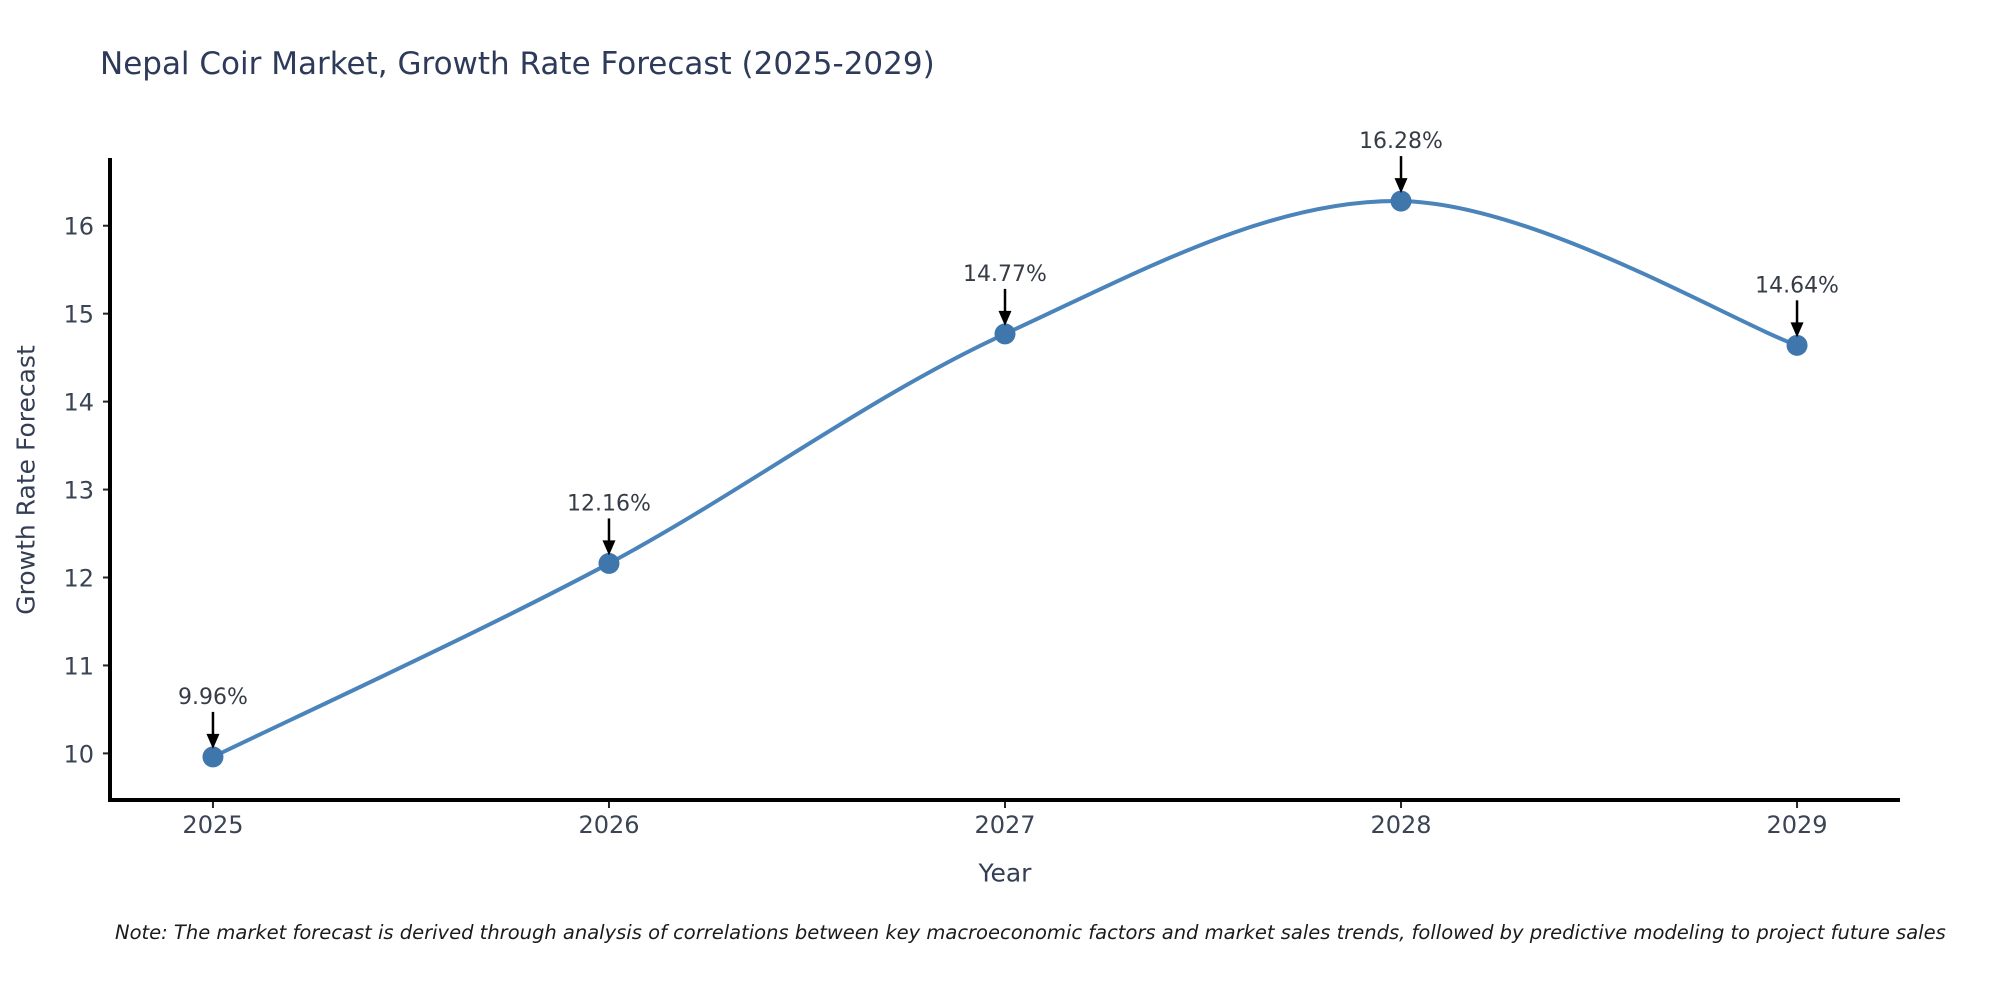 The width and height of the screenshot is (2000, 1000). Describe the element at coordinates (78, 227) in the screenshot. I see `y-tick-label: 16` at that location.